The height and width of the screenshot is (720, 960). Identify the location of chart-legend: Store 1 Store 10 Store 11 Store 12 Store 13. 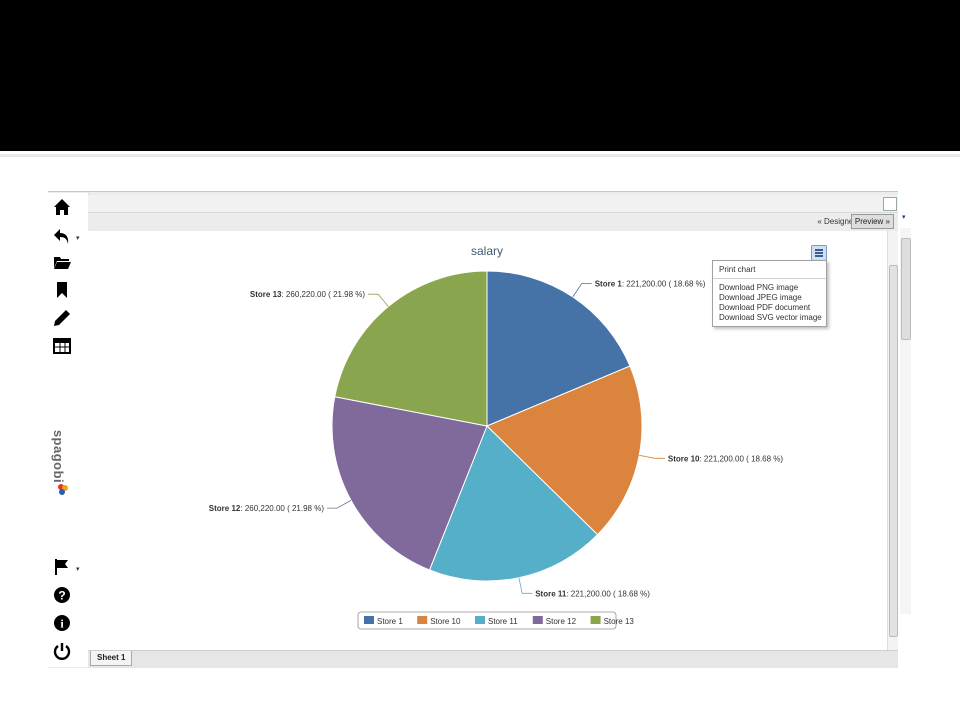
(496, 620).